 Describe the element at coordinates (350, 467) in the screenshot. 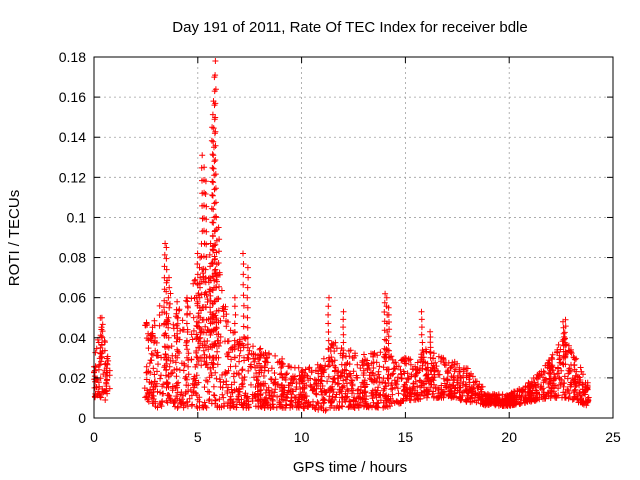

I see `x-axis-title: GPS time / hours` at that location.